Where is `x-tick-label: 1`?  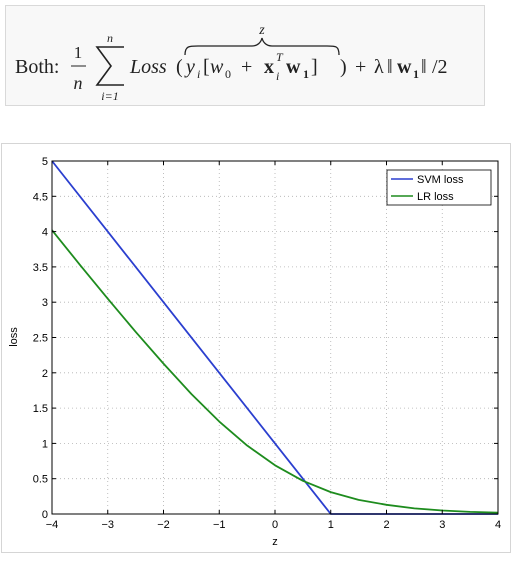
x-tick-label: 1 is located at coordinates (331, 525).